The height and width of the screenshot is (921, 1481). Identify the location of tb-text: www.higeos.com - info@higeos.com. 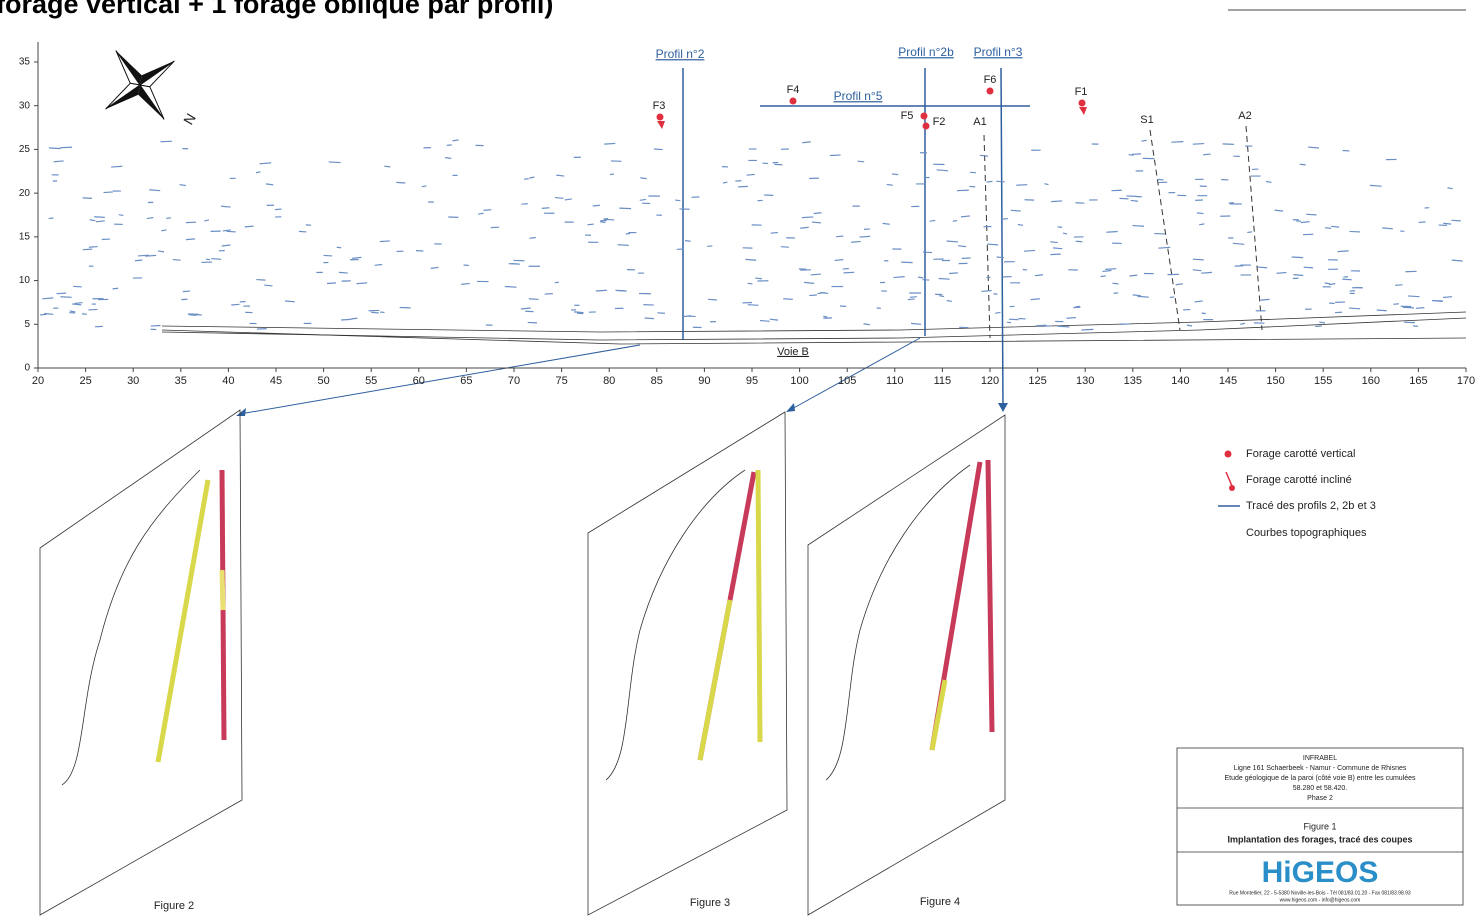
(1320, 900).